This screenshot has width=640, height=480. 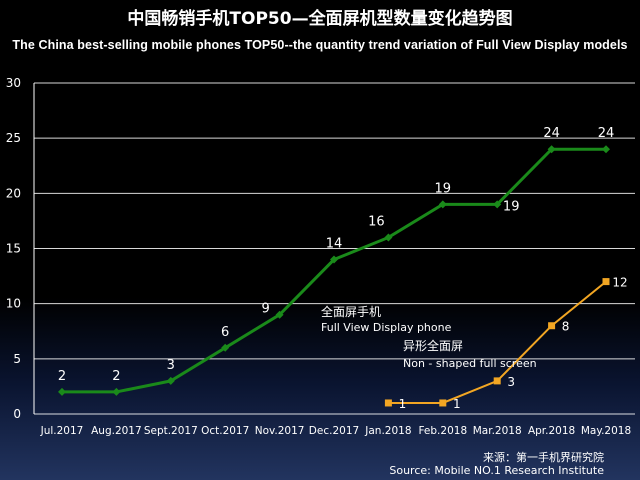 What do you see at coordinates (551, 431) in the screenshot?
I see `x-tick-label: Apr.2018` at bounding box center [551, 431].